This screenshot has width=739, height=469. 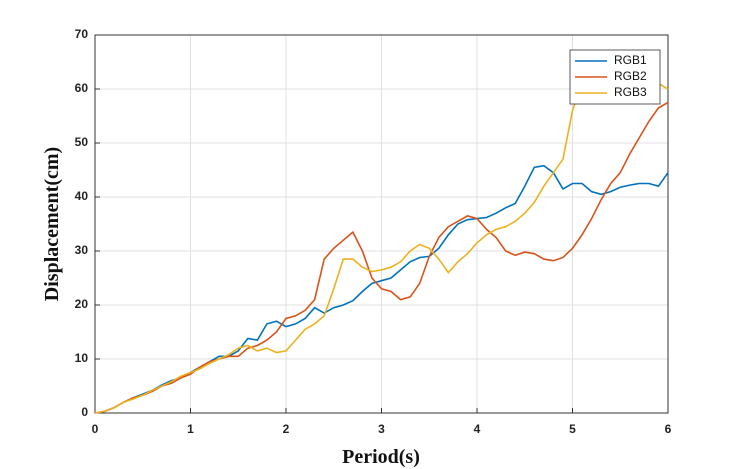 I want to click on x-tick-label: 6, so click(x=668, y=429).